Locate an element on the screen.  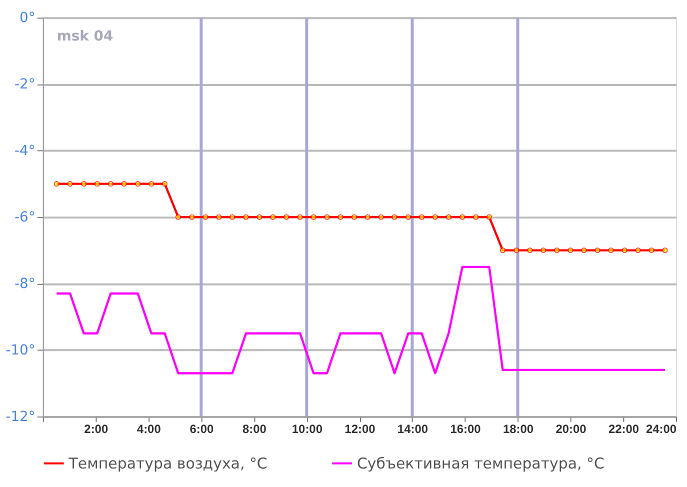
y-tick-label: -12° is located at coordinates (21, 416).